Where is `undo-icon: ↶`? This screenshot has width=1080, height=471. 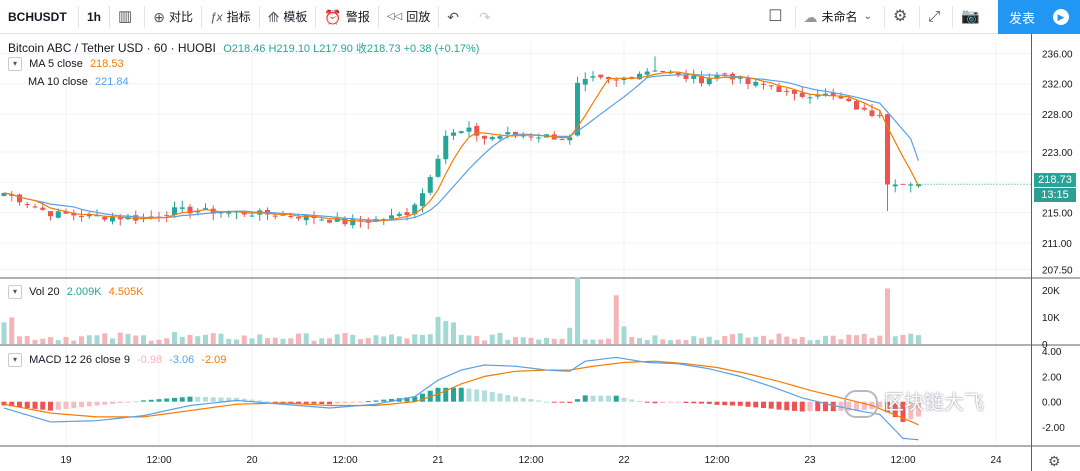
undo-icon: ↶ is located at coordinates (453, 16).